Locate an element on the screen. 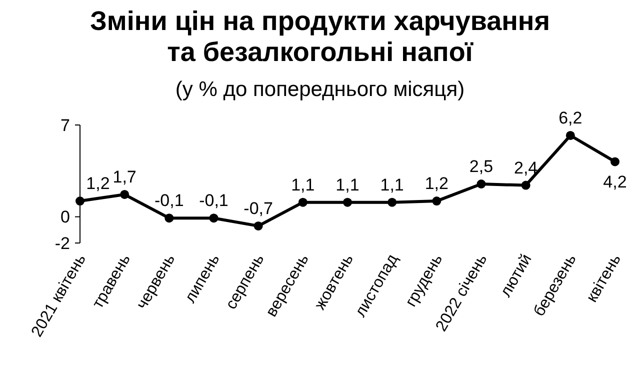  data-label: 4,2 is located at coordinates (615, 182).